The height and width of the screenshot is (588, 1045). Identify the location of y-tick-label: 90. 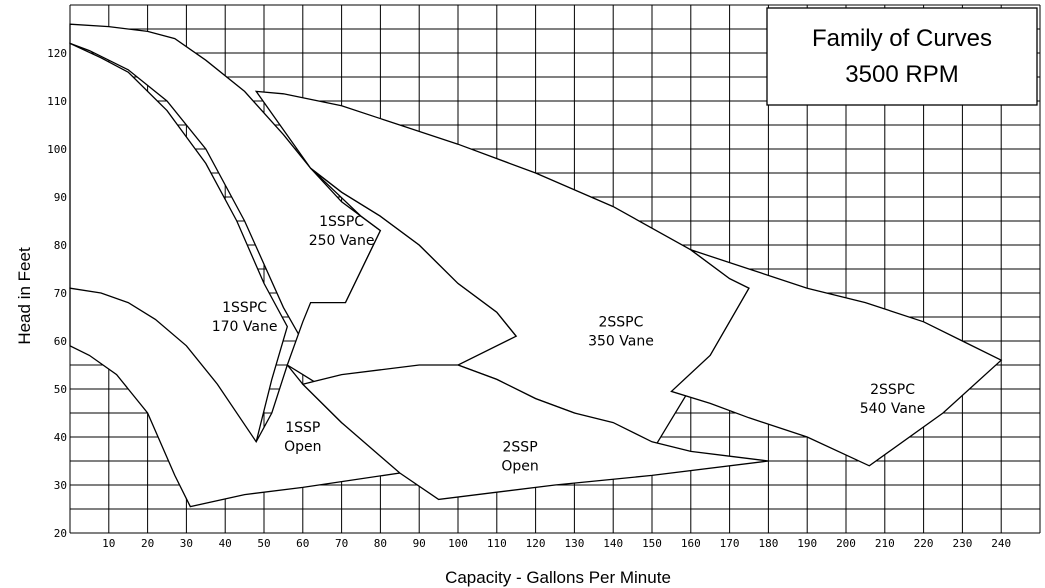
(60, 197).